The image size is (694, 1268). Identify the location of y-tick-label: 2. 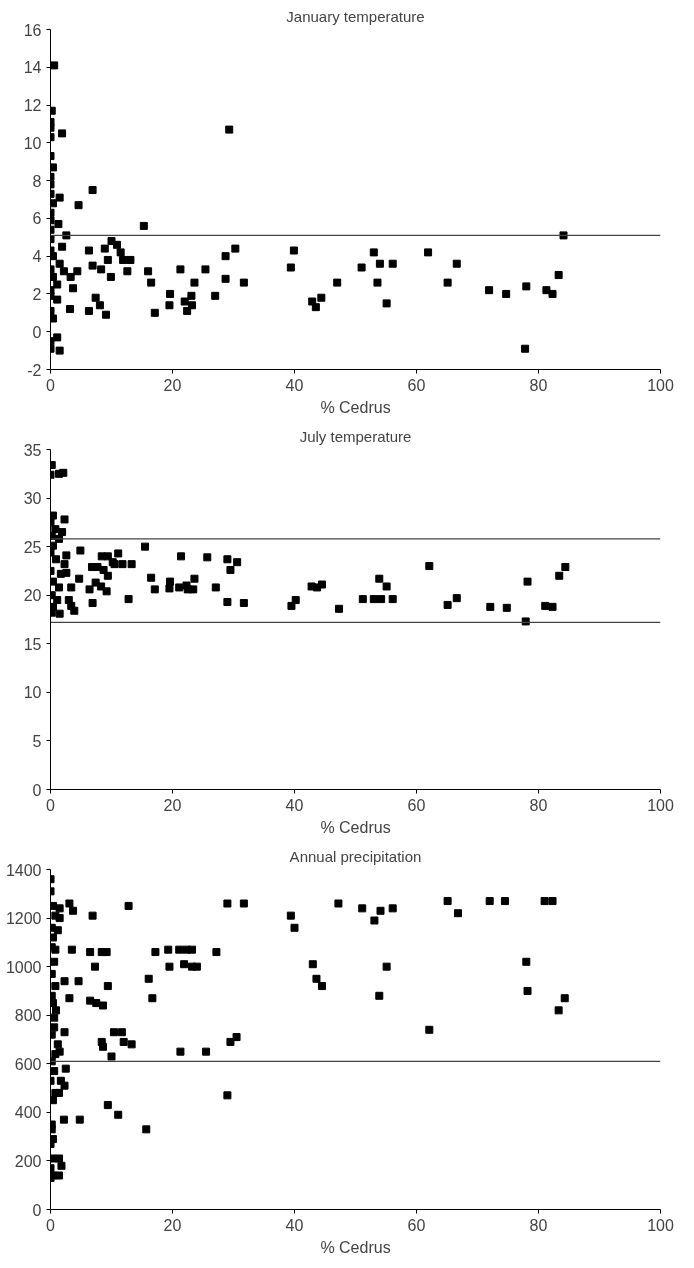
(37, 294).